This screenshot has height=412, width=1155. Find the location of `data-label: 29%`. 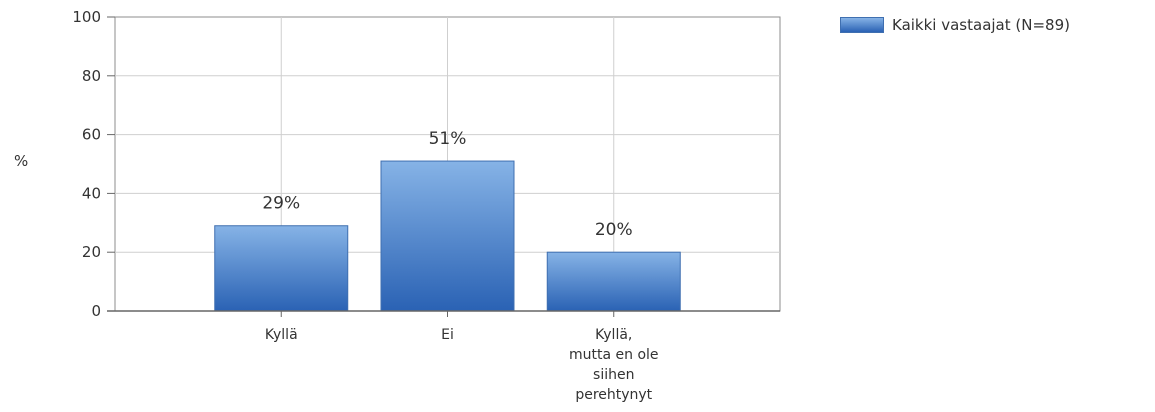

data-label: 29% is located at coordinates (281, 204).